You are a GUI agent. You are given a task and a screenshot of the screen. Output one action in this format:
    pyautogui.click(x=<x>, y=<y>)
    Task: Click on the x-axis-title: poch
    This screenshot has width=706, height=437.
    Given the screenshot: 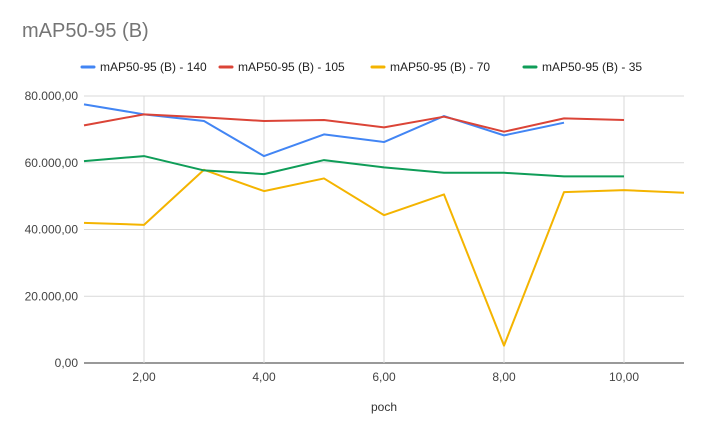 What is the action you would take?
    pyautogui.click(x=384, y=407)
    